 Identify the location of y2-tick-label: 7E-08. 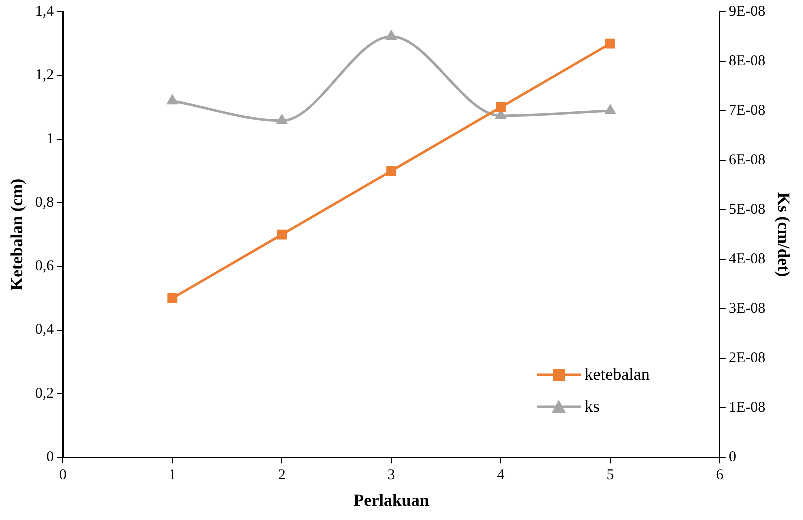
(747, 110).